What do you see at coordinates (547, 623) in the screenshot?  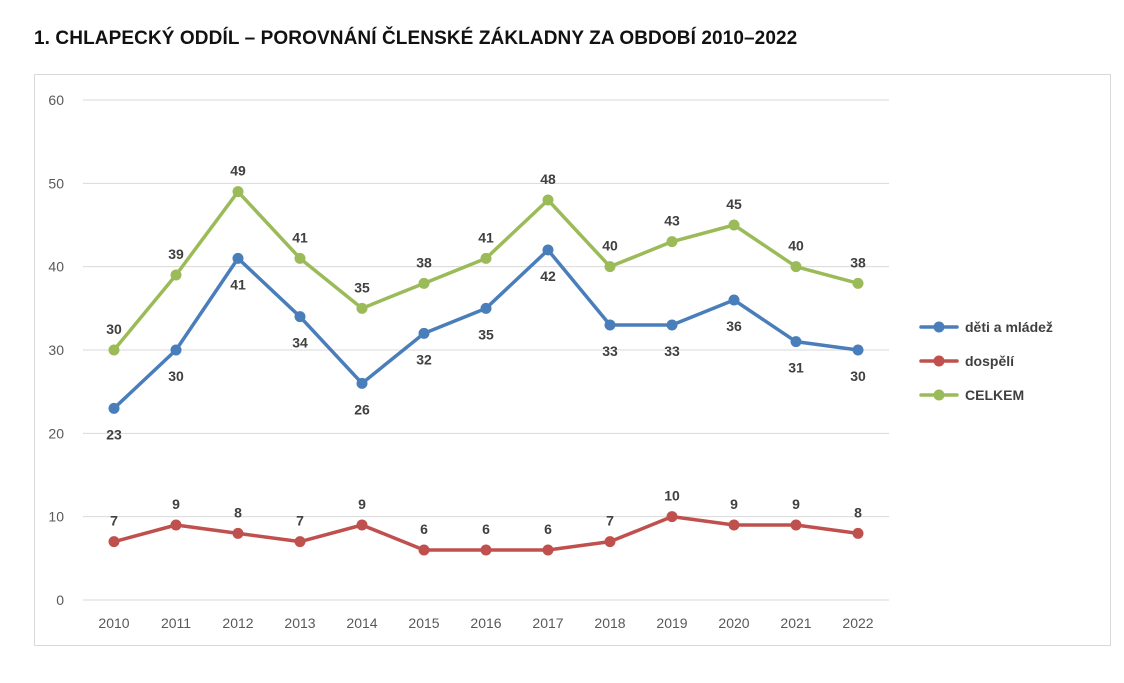 I see `x-tick-label: 2017` at bounding box center [547, 623].